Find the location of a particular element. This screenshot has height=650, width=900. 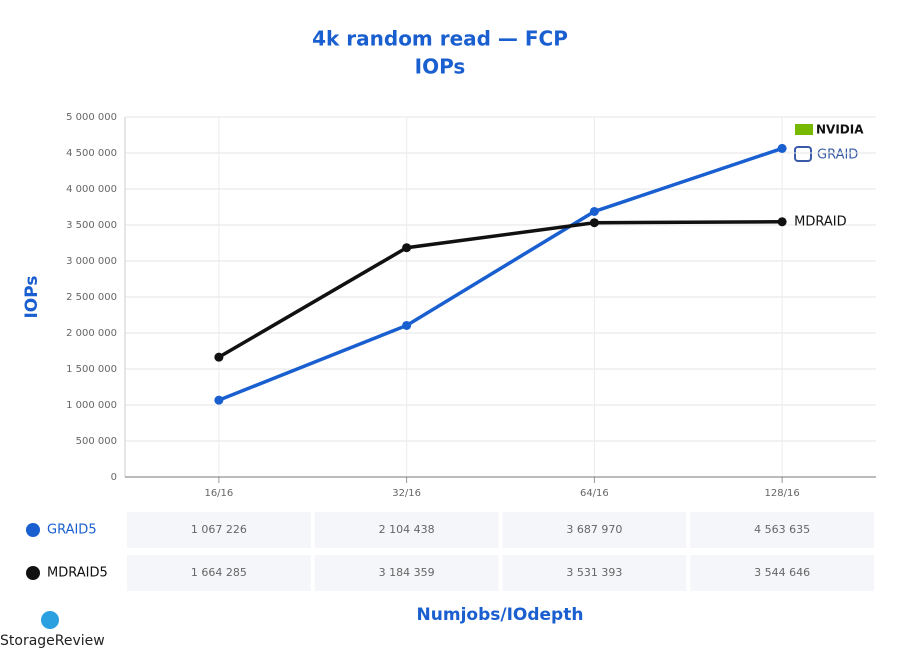

x-axis-label: Numjobs/IOdepth is located at coordinates (500, 615).